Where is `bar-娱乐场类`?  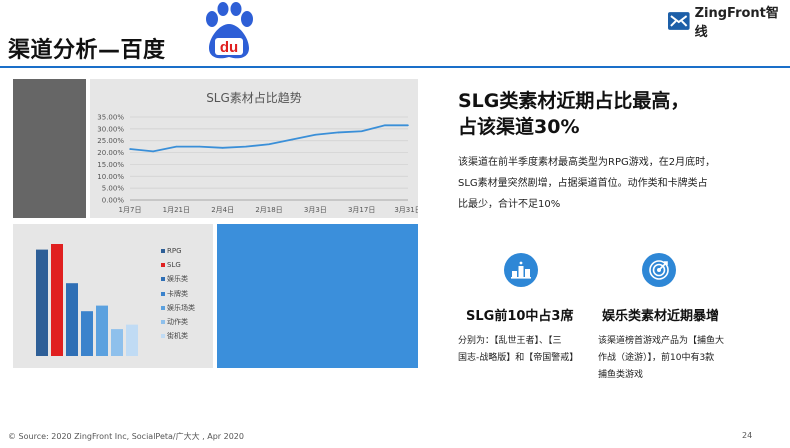
bar-娱乐场类 is located at coordinates (102, 330).